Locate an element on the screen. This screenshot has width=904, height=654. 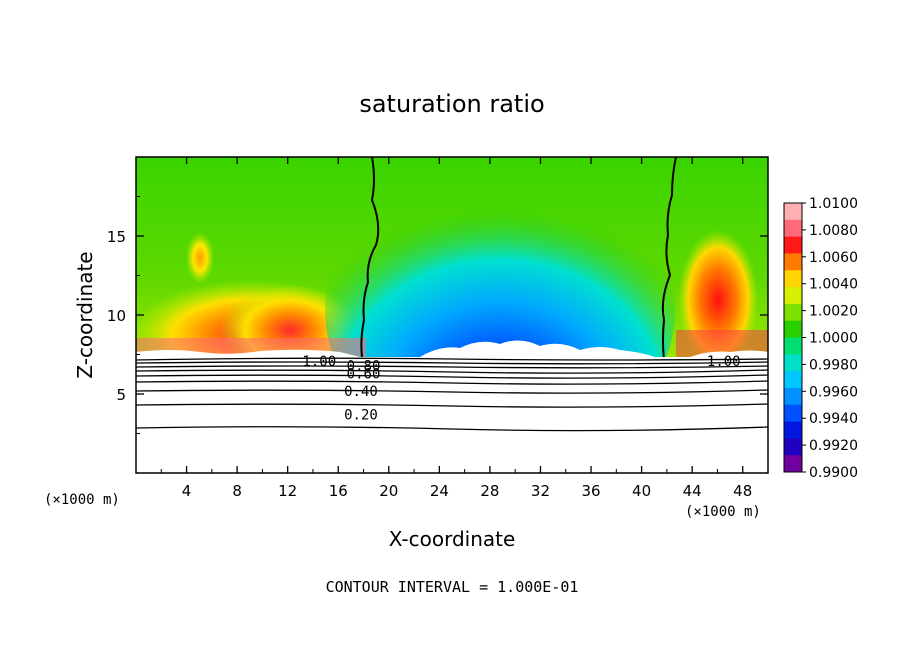
contour-interval-footer: CONTOUR INTERVAL = 1.000E-01 is located at coordinates (452, 587).